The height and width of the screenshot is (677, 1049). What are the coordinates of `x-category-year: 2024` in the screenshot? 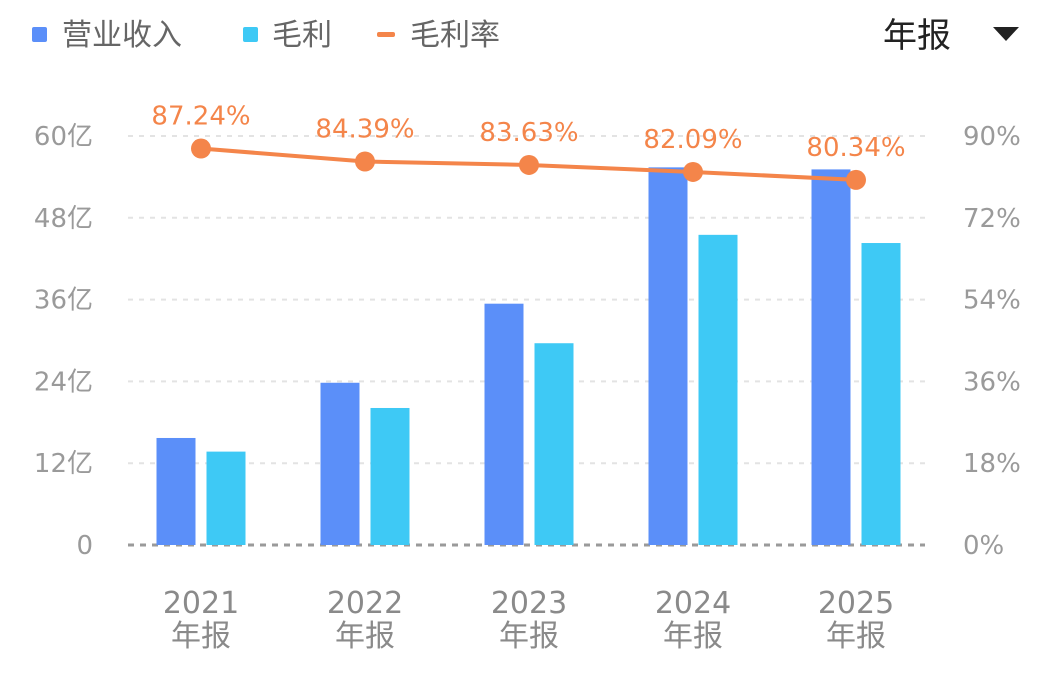 It's located at (693, 603).